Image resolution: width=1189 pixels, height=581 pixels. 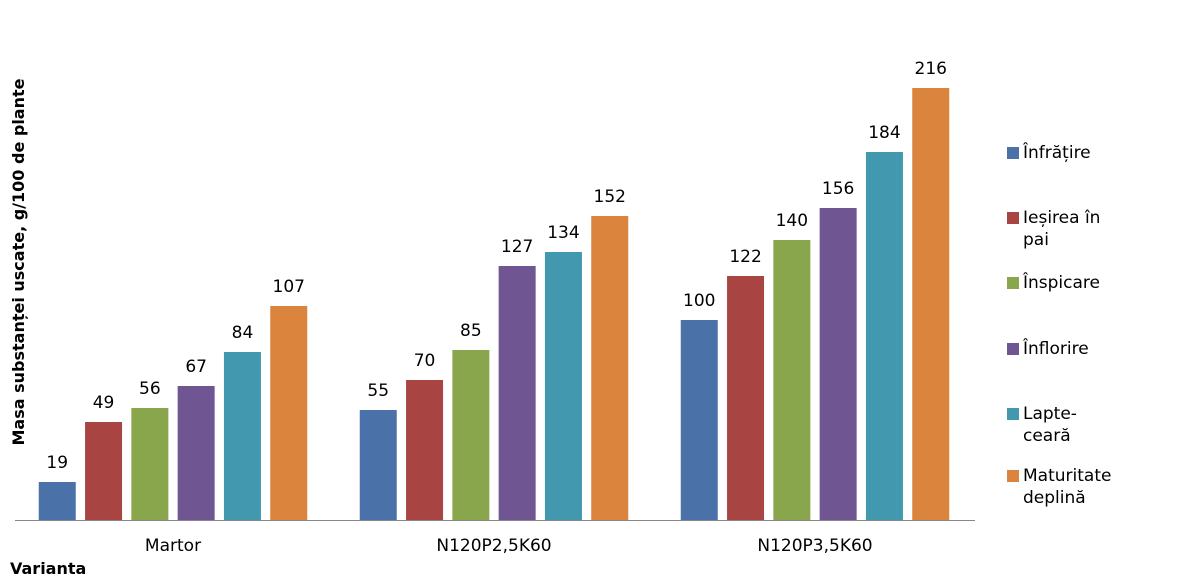 I want to click on legend-label: Lapte-ceară, so click(x=1050, y=425).